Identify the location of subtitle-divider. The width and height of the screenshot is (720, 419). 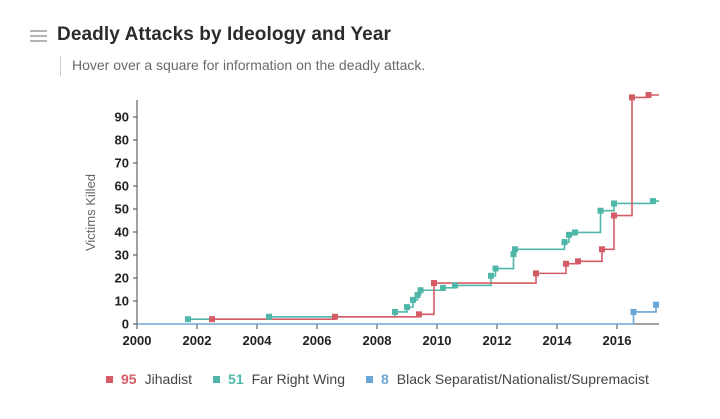
(60, 66).